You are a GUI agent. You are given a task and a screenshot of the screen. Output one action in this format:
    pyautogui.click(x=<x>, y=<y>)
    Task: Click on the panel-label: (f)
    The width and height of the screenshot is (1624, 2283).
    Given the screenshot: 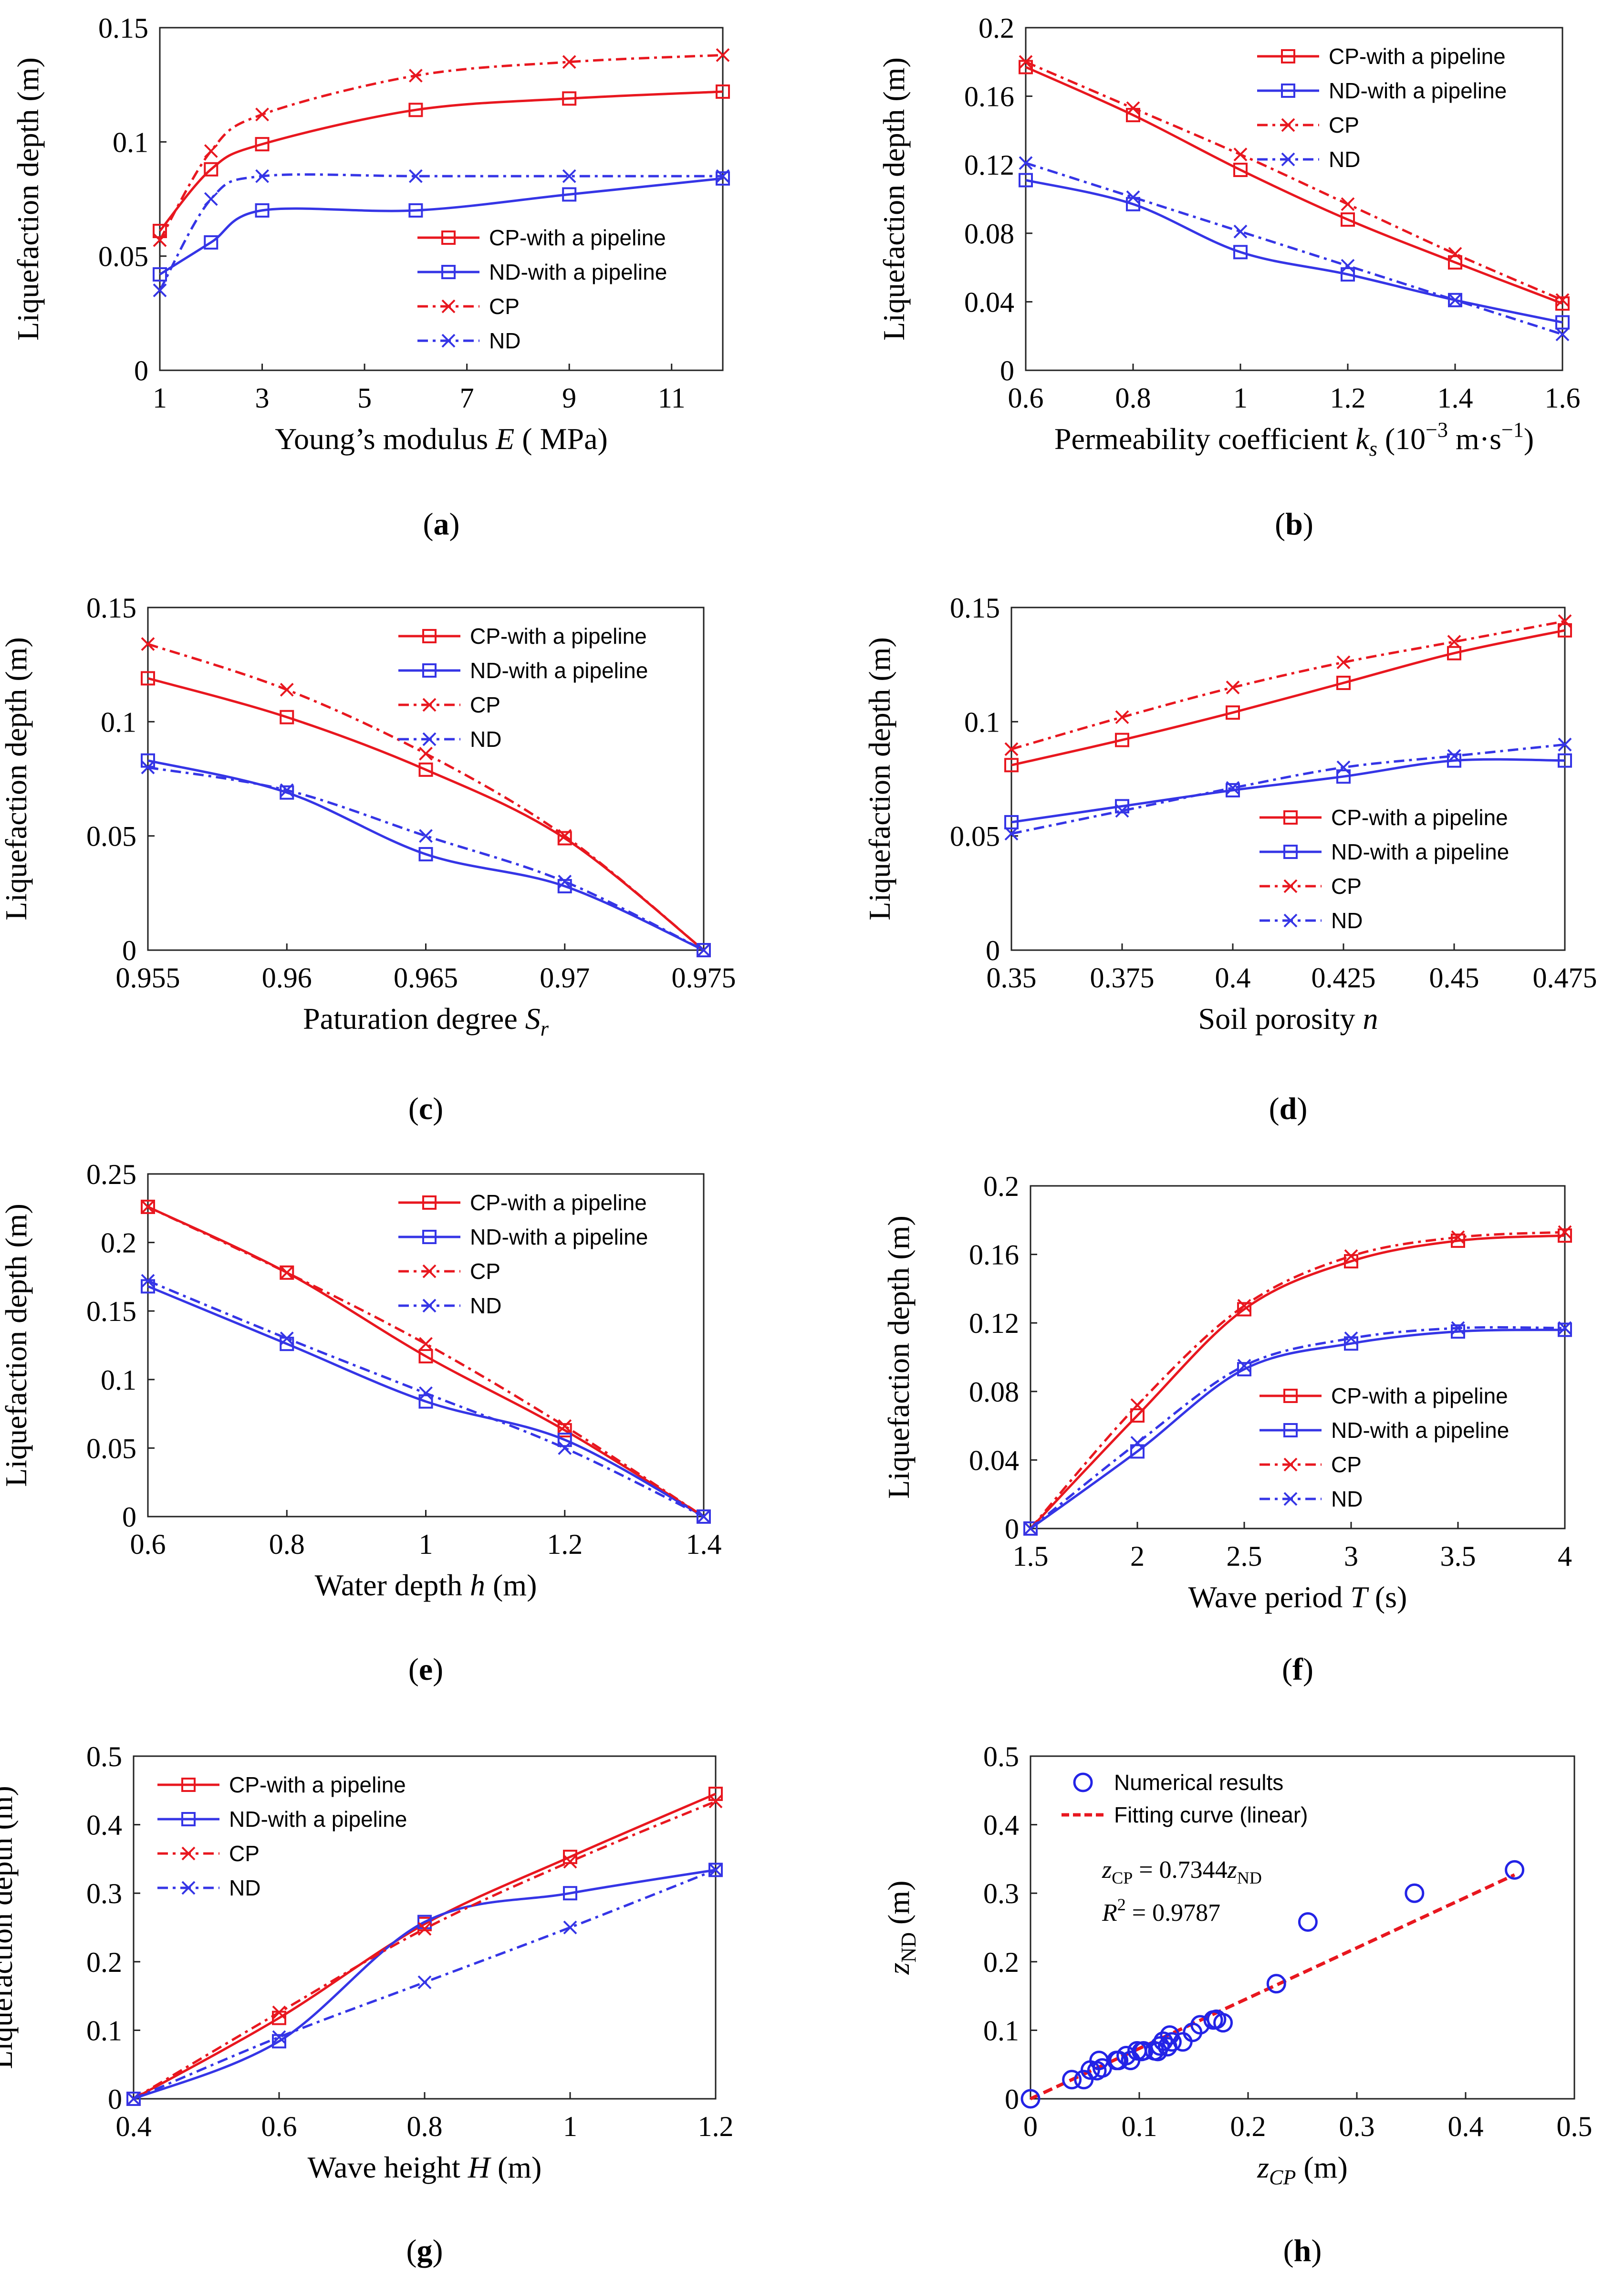 What is the action you would take?
    pyautogui.click(x=1297, y=1669)
    